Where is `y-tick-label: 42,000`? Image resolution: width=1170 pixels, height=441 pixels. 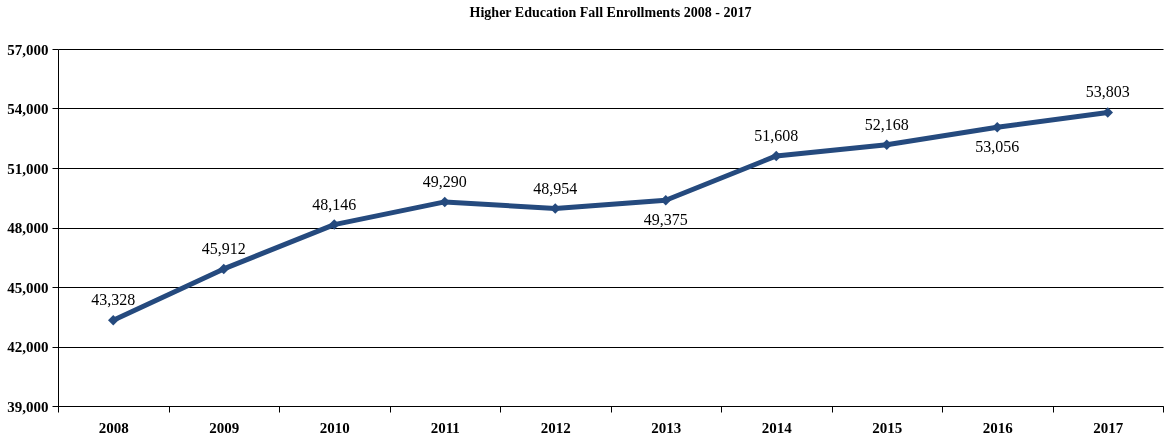
y-tick-label: 42,000 is located at coordinates (28, 347).